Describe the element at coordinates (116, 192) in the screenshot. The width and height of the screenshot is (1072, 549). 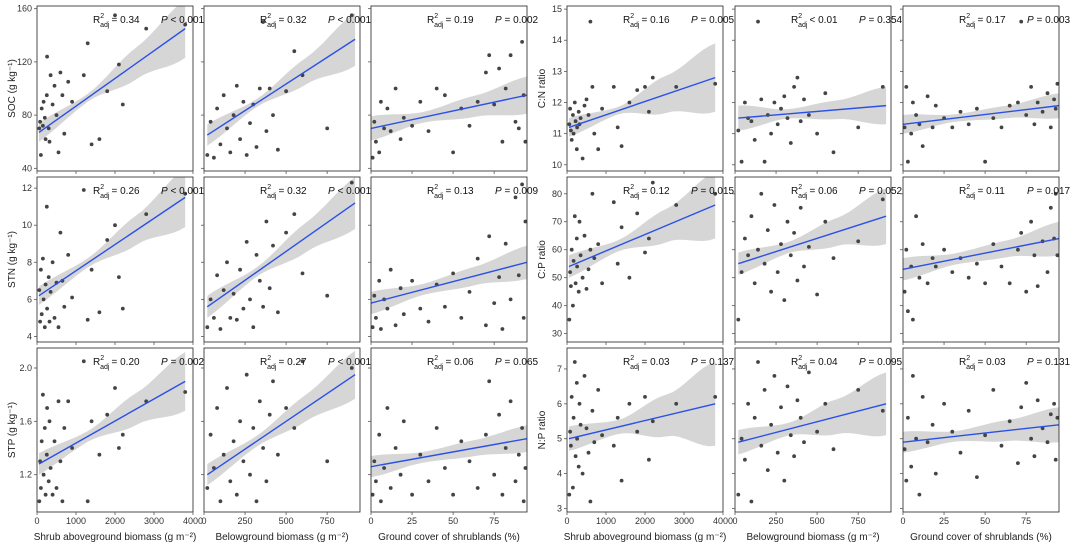
I see `r2-annotation: R2 adj = 0.26` at that location.